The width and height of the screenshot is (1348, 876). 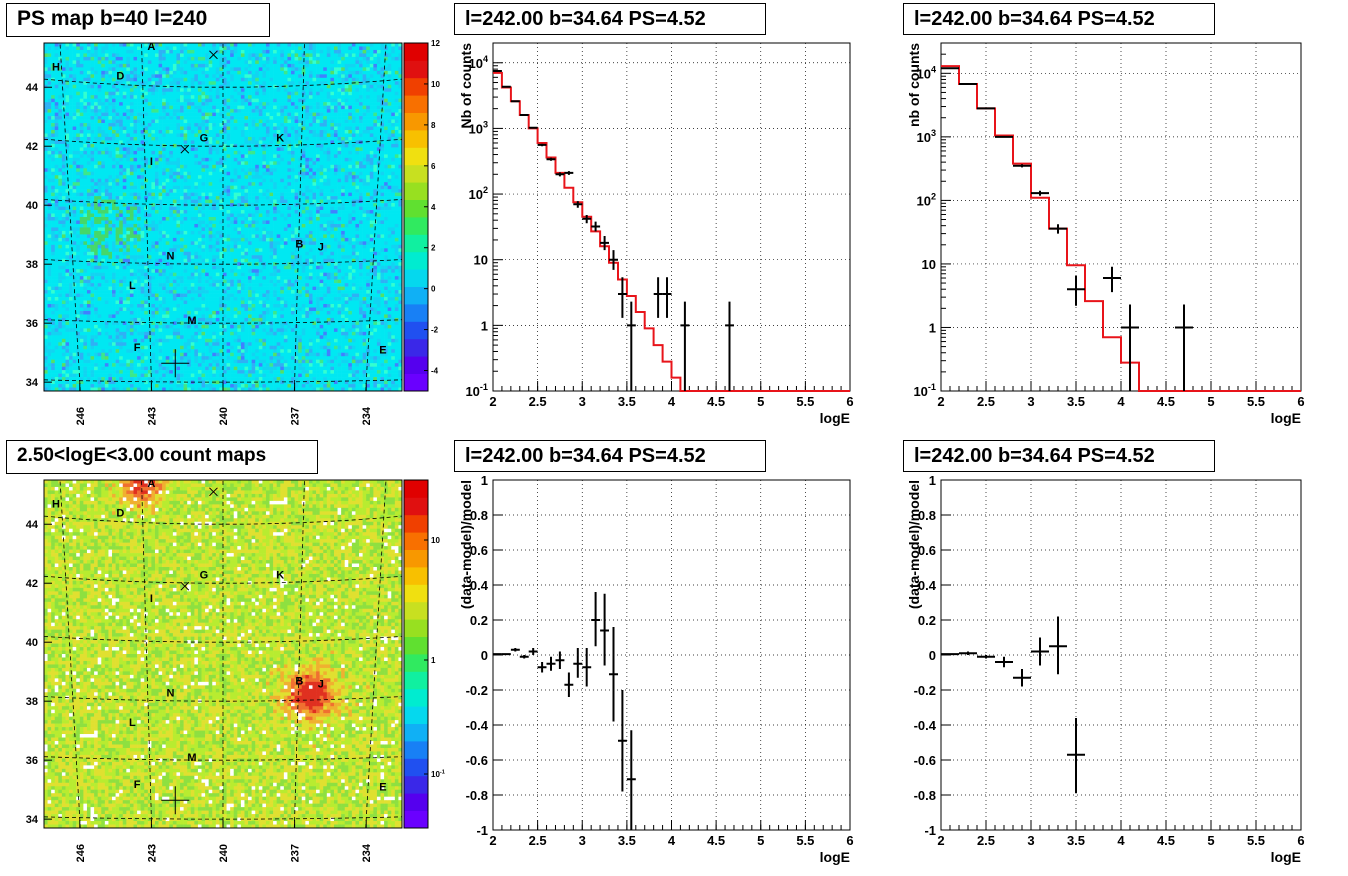 I want to click on target-marker, so click(x=175, y=363).